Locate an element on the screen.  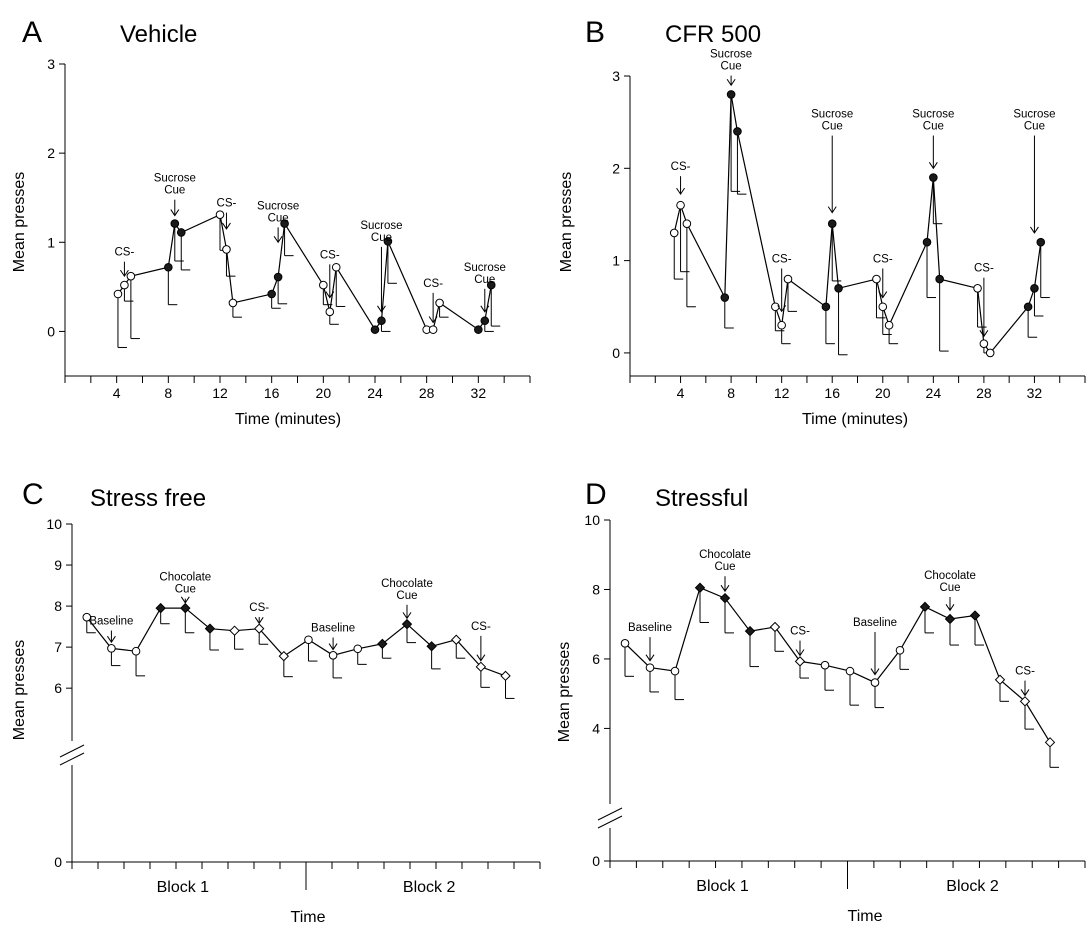
panel-title-b: CFR 500 is located at coordinates (713, 34).